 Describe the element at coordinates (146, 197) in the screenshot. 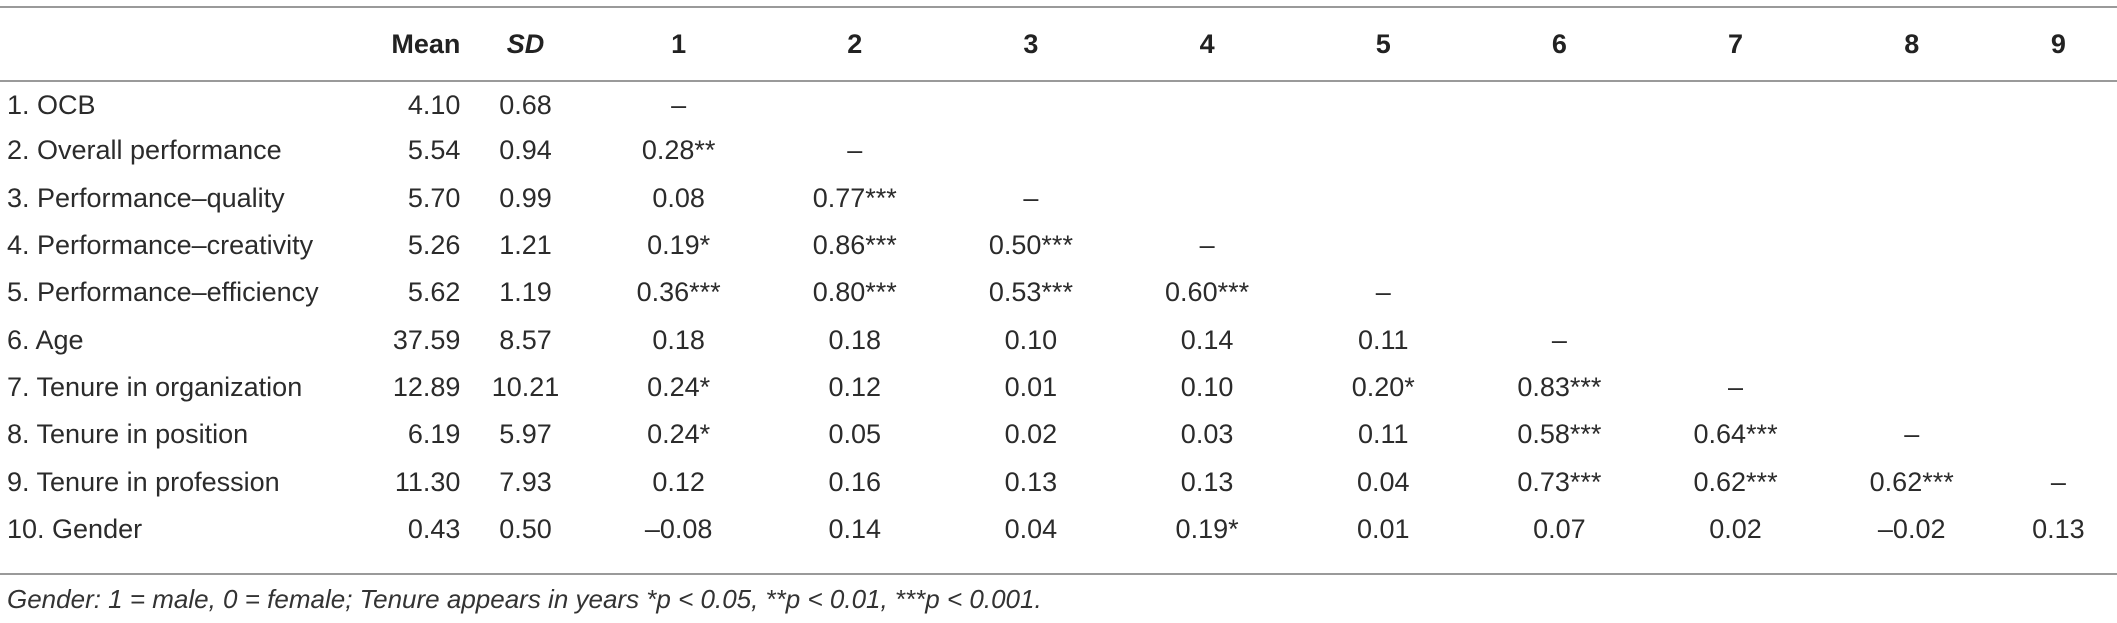

I see `row-label: 3. Performance–quality` at that location.